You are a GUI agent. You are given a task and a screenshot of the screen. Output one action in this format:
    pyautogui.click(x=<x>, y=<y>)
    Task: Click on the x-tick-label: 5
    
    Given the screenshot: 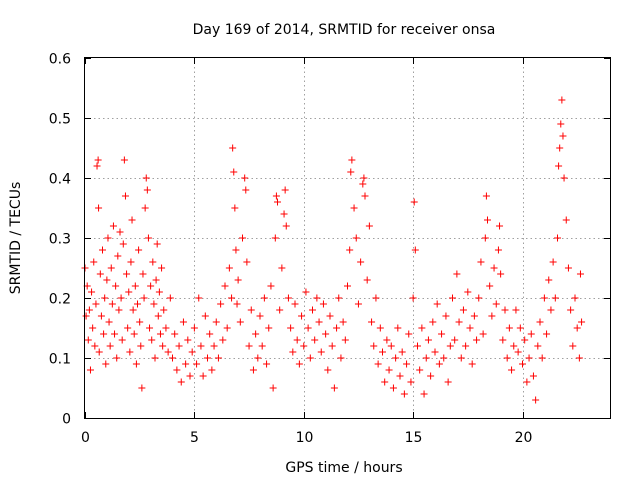 What is the action you would take?
    pyautogui.click(x=194, y=438)
    